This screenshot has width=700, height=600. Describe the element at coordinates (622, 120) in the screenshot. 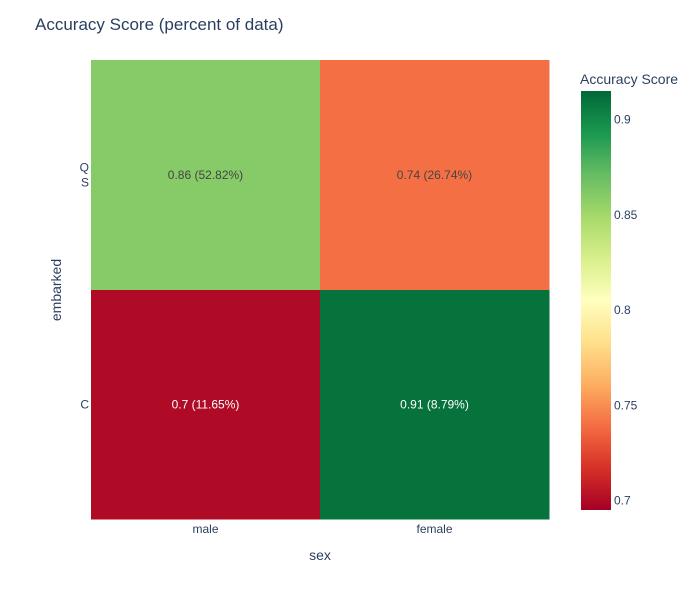

I see `colorbar-tick-label: 0.9` at that location.